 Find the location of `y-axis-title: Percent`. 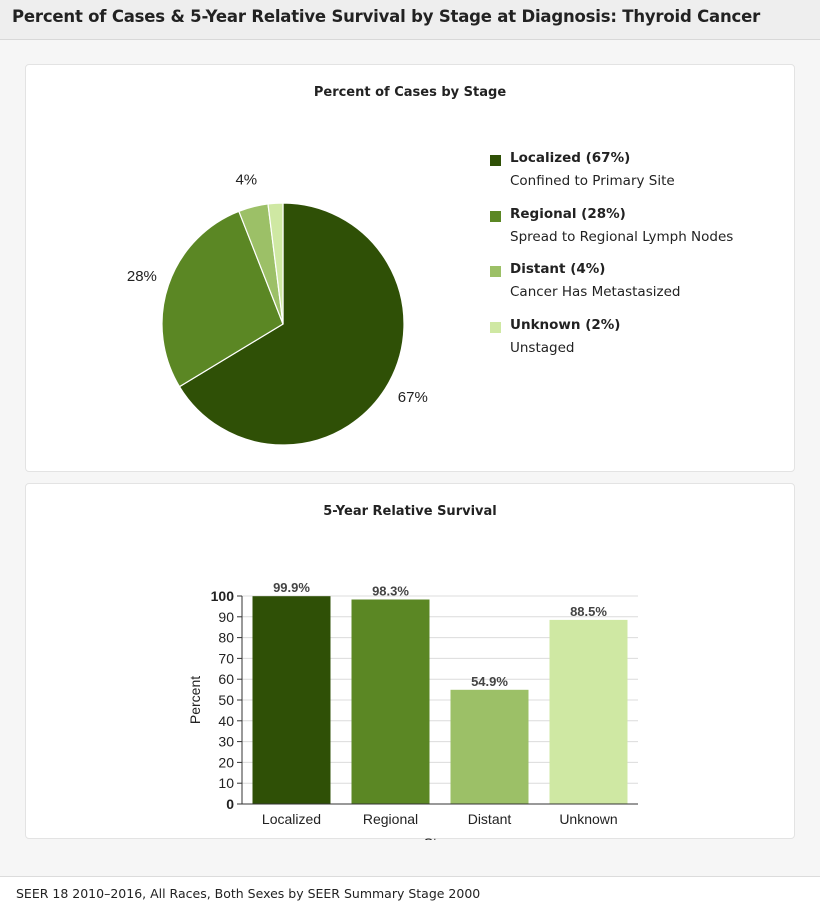

y-axis-title: Percent is located at coordinates (195, 700).